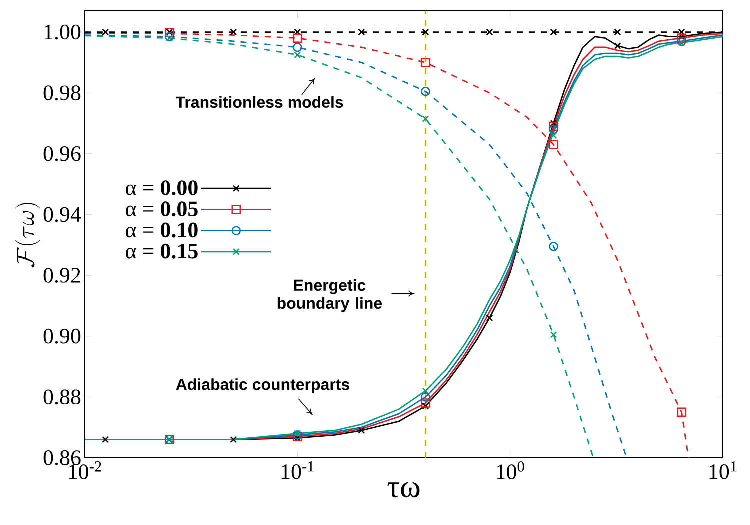  I want to click on x-tick-label: 10$^{0}$, so click(510, 471).